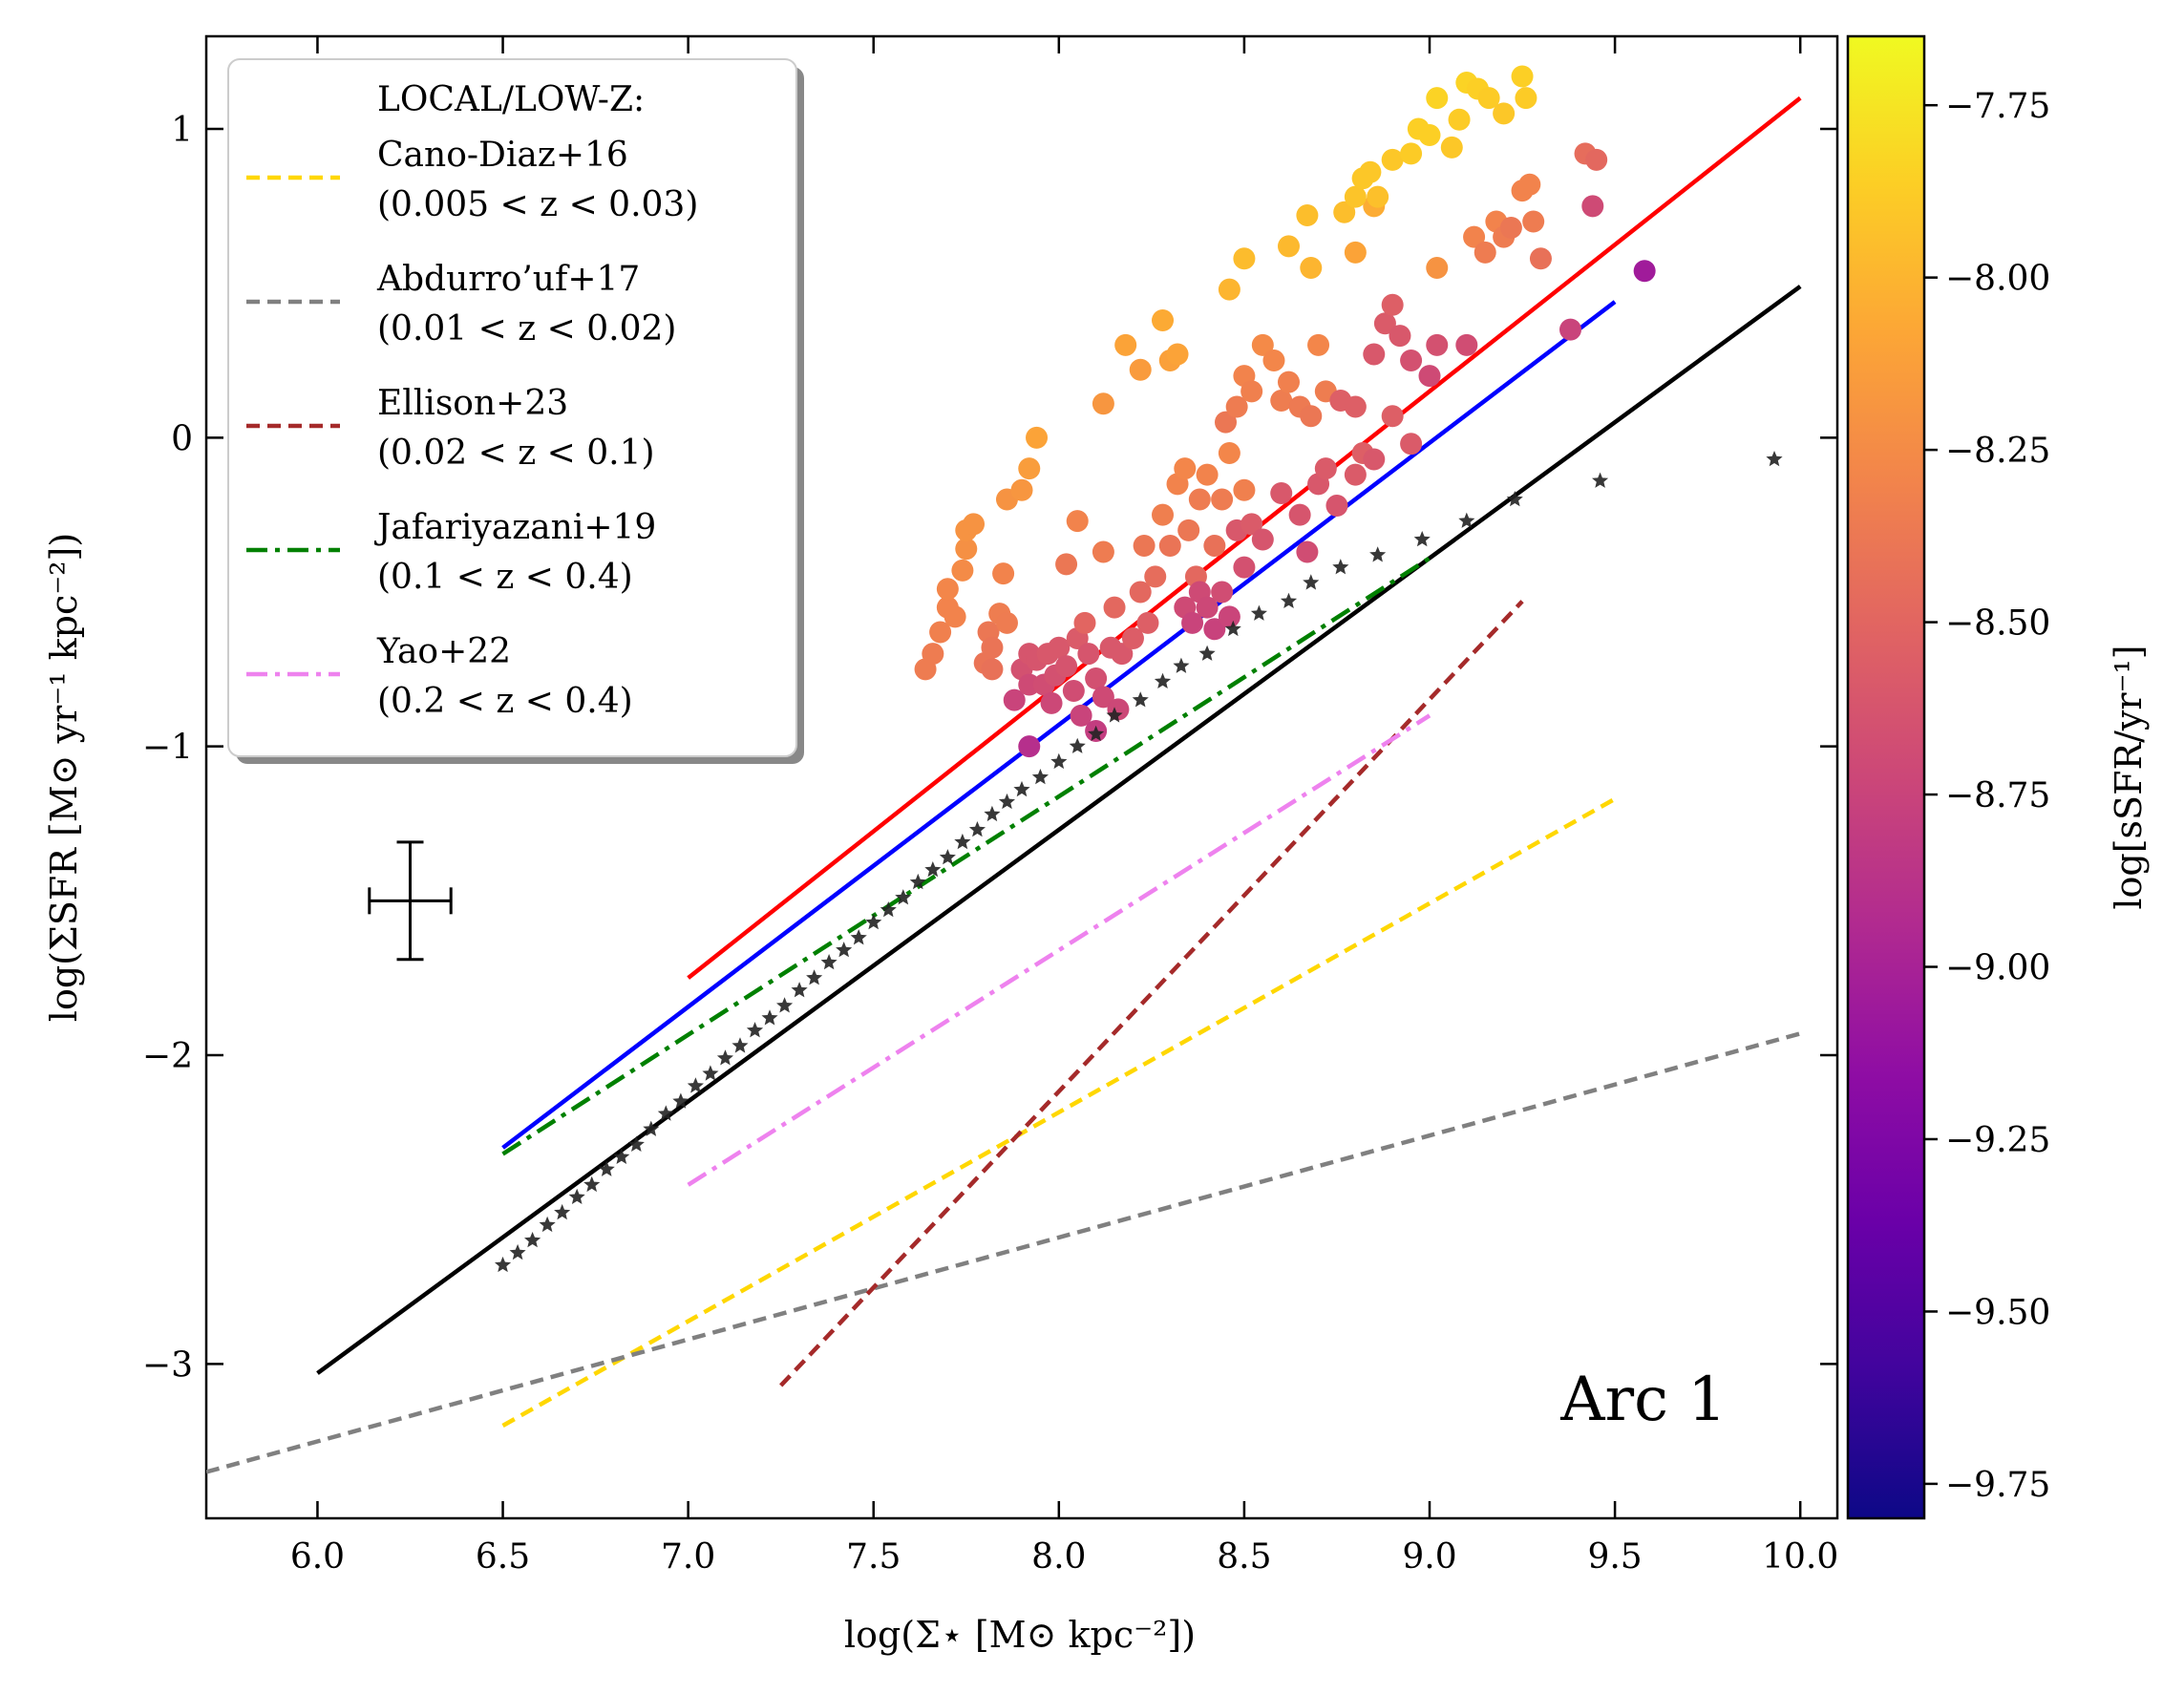 This screenshot has width=2184, height=1694. I want to click on legend-range: (0.02 < z < 0.1), so click(516, 454).